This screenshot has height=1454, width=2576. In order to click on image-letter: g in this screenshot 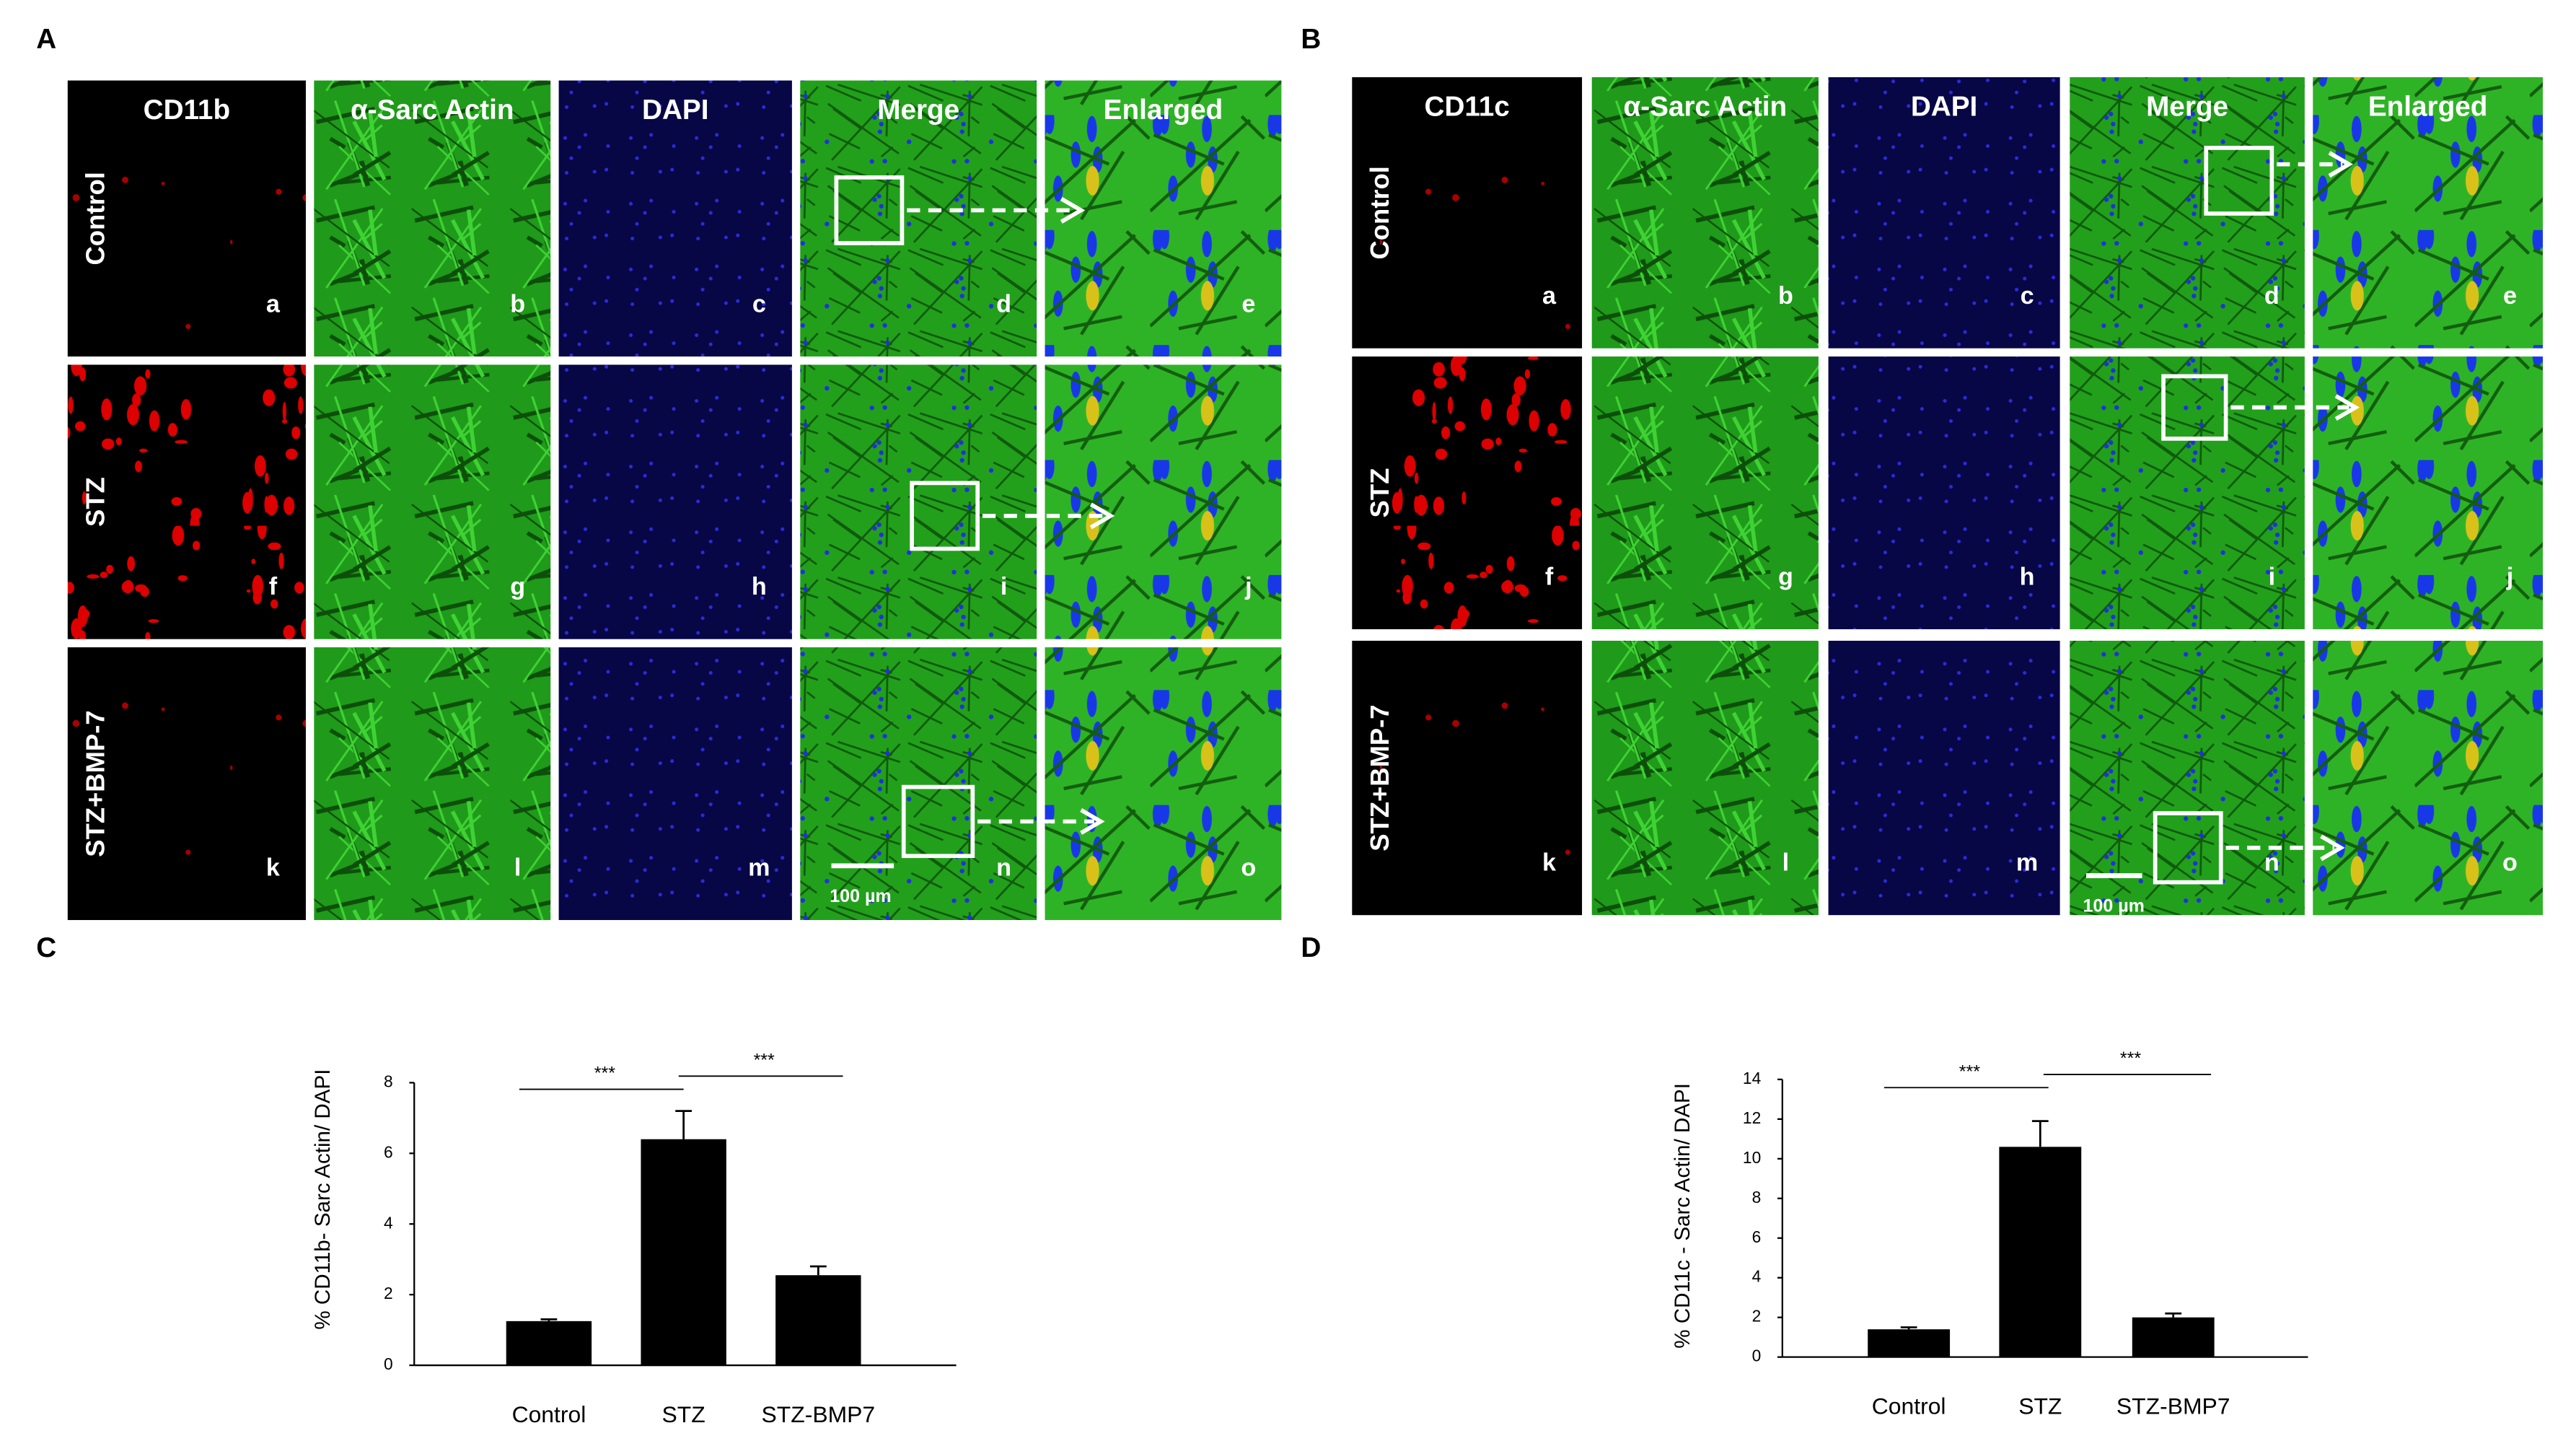, I will do `click(1785, 576)`.